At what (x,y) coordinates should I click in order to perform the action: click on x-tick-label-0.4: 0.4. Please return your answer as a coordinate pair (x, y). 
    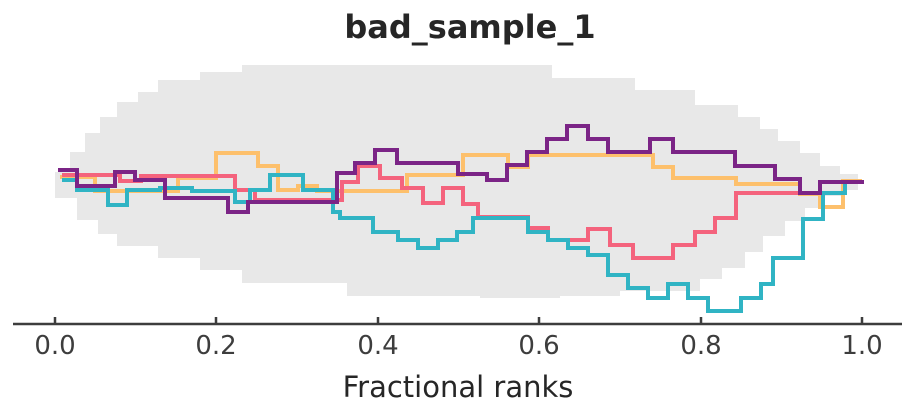
    Looking at the image, I should click on (378, 346).